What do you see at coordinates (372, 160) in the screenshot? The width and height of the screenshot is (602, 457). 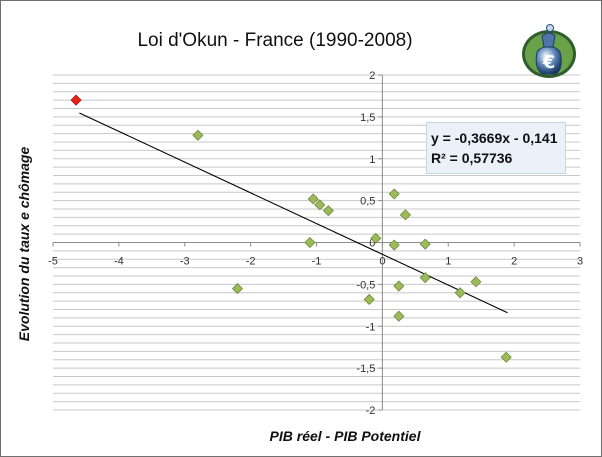 I see `y-tick-label: 1` at bounding box center [372, 160].